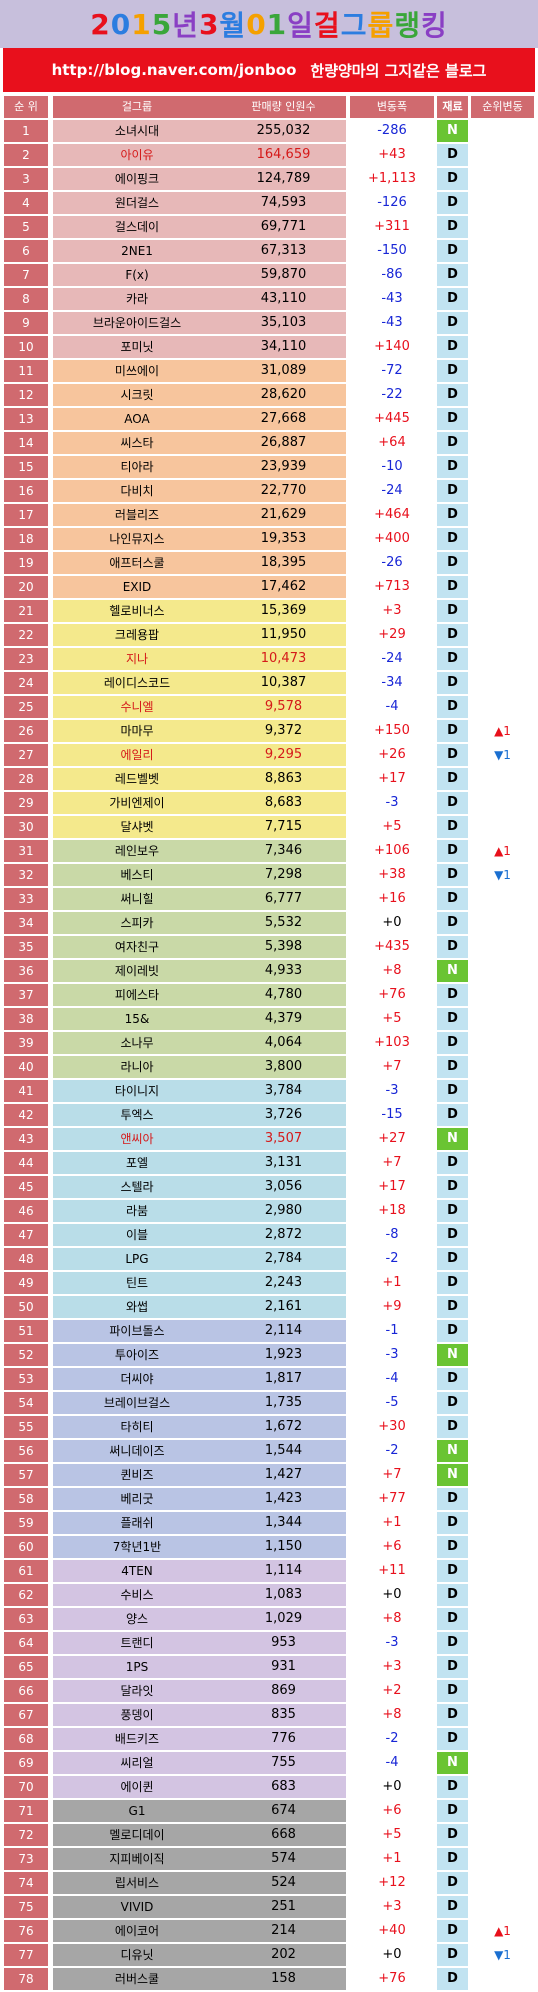 The height and width of the screenshot is (1992, 538). What do you see at coordinates (137, 1811) in the screenshot?
I see `group-name: G1` at bounding box center [137, 1811].